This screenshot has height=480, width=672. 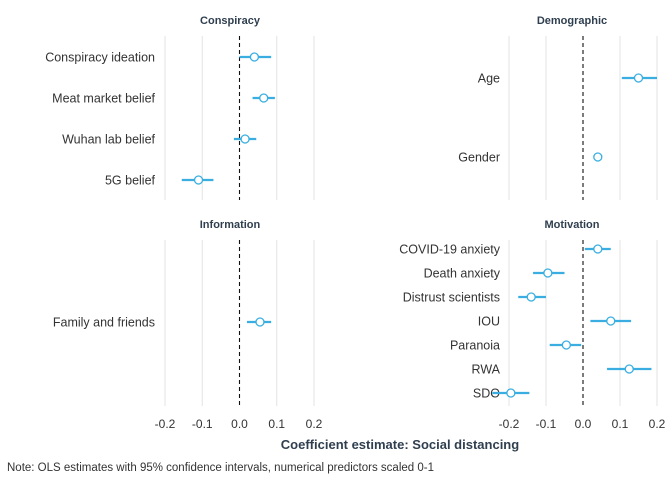 What do you see at coordinates (479, 158) in the screenshot?
I see `predictor-label: Gender` at bounding box center [479, 158].